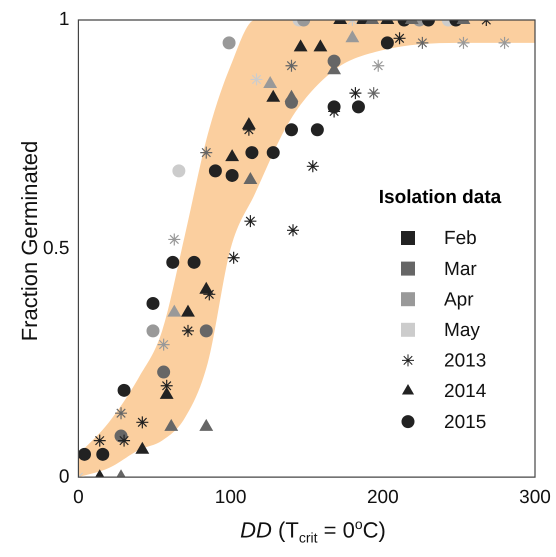  I want to click on y-tick-label: 0, so click(64, 477).